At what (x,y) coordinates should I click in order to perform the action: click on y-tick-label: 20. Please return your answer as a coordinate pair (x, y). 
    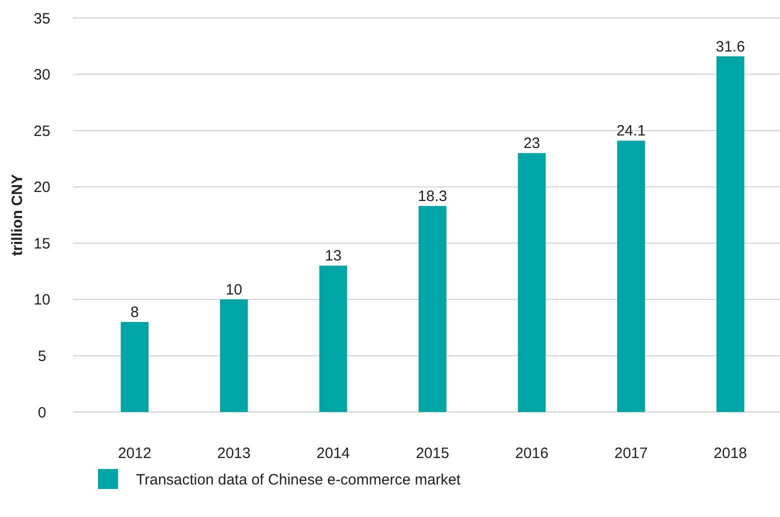
    Looking at the image, I should click on (42, 187).